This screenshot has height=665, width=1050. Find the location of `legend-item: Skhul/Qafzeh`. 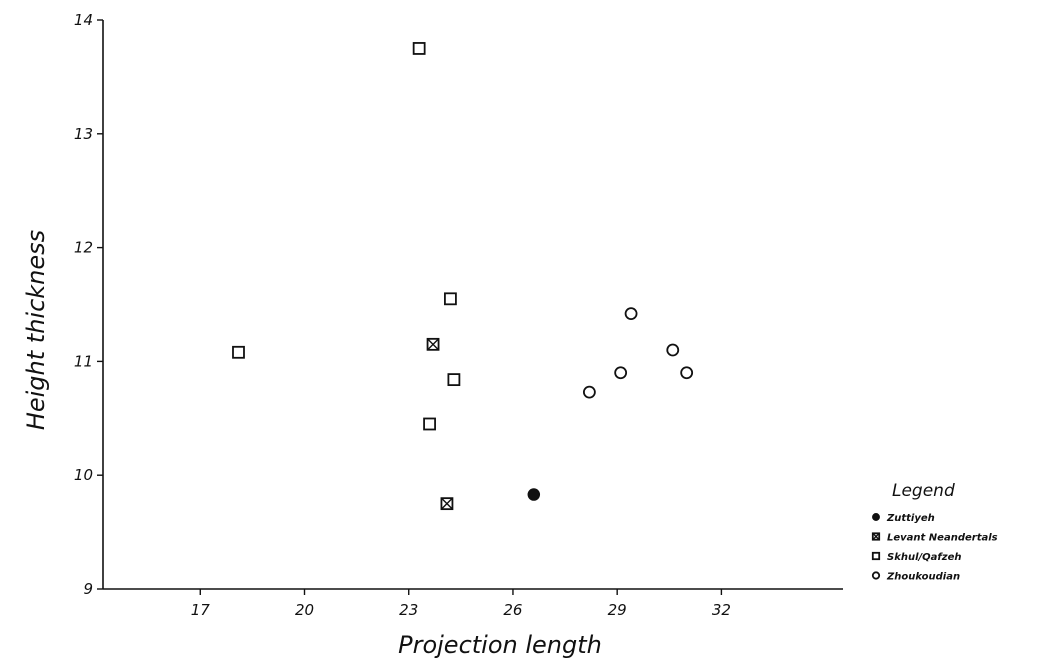

legend-item: Skhul/Qafzeh is located at coordinates (916, 557).